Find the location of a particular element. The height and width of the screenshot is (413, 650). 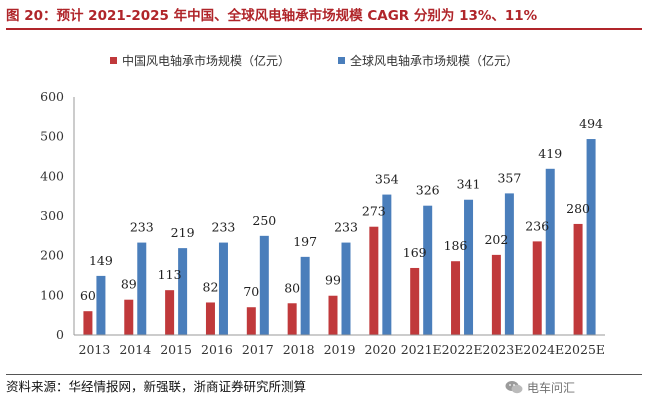

data-label: 219 is located at coordinates (183, 232).